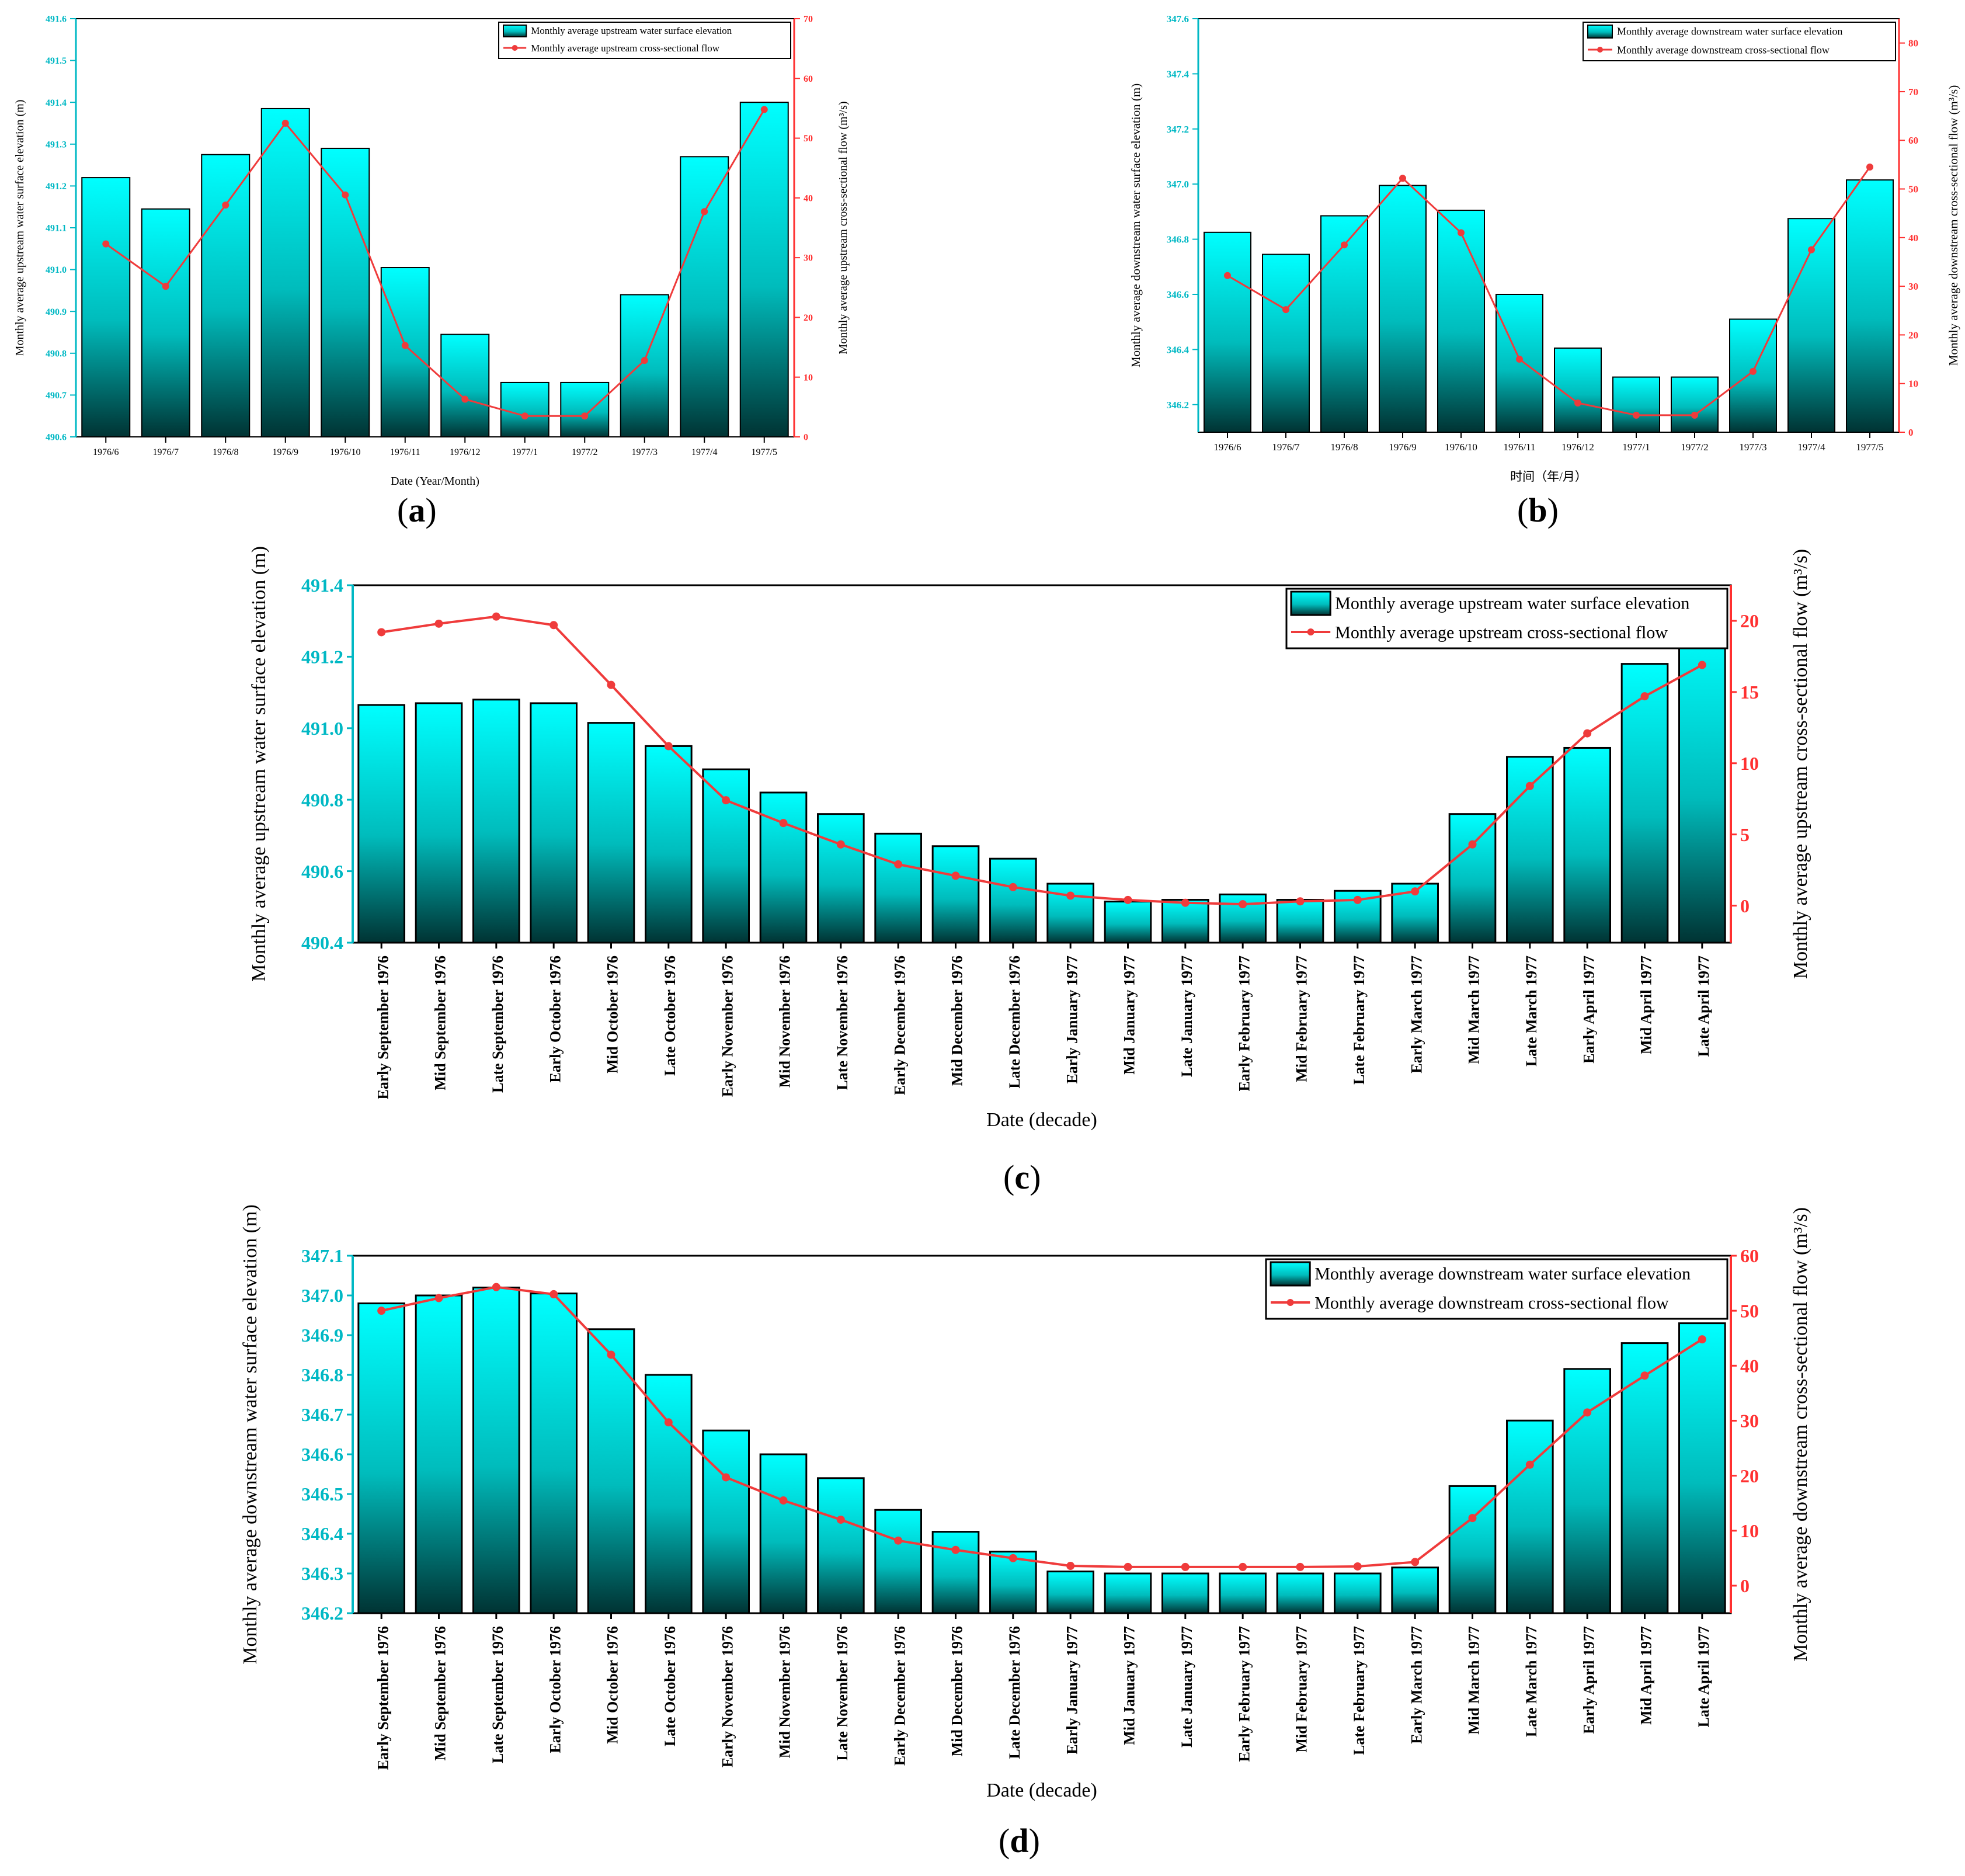  What do you see at coordinates (1178, 405) in the screenshot?
I see `left-tick-label: 346.2` at bounding box center [1178, 405].